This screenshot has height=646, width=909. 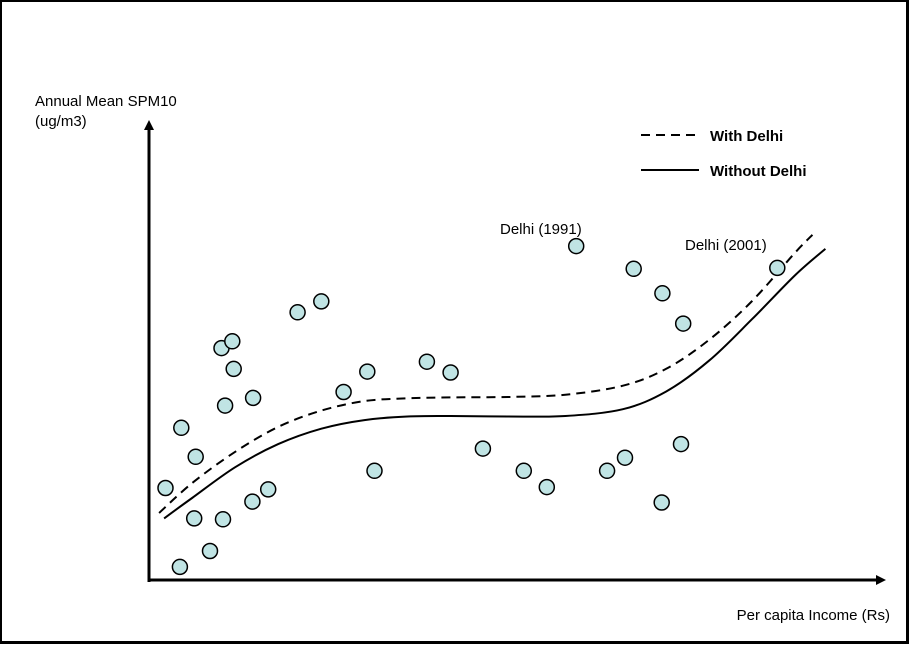 What do you see at coordinates (813, 615) in the screenshot?
I see `x-axis-label: Per capita Income (Rs)` at bounding box center [813, 615].